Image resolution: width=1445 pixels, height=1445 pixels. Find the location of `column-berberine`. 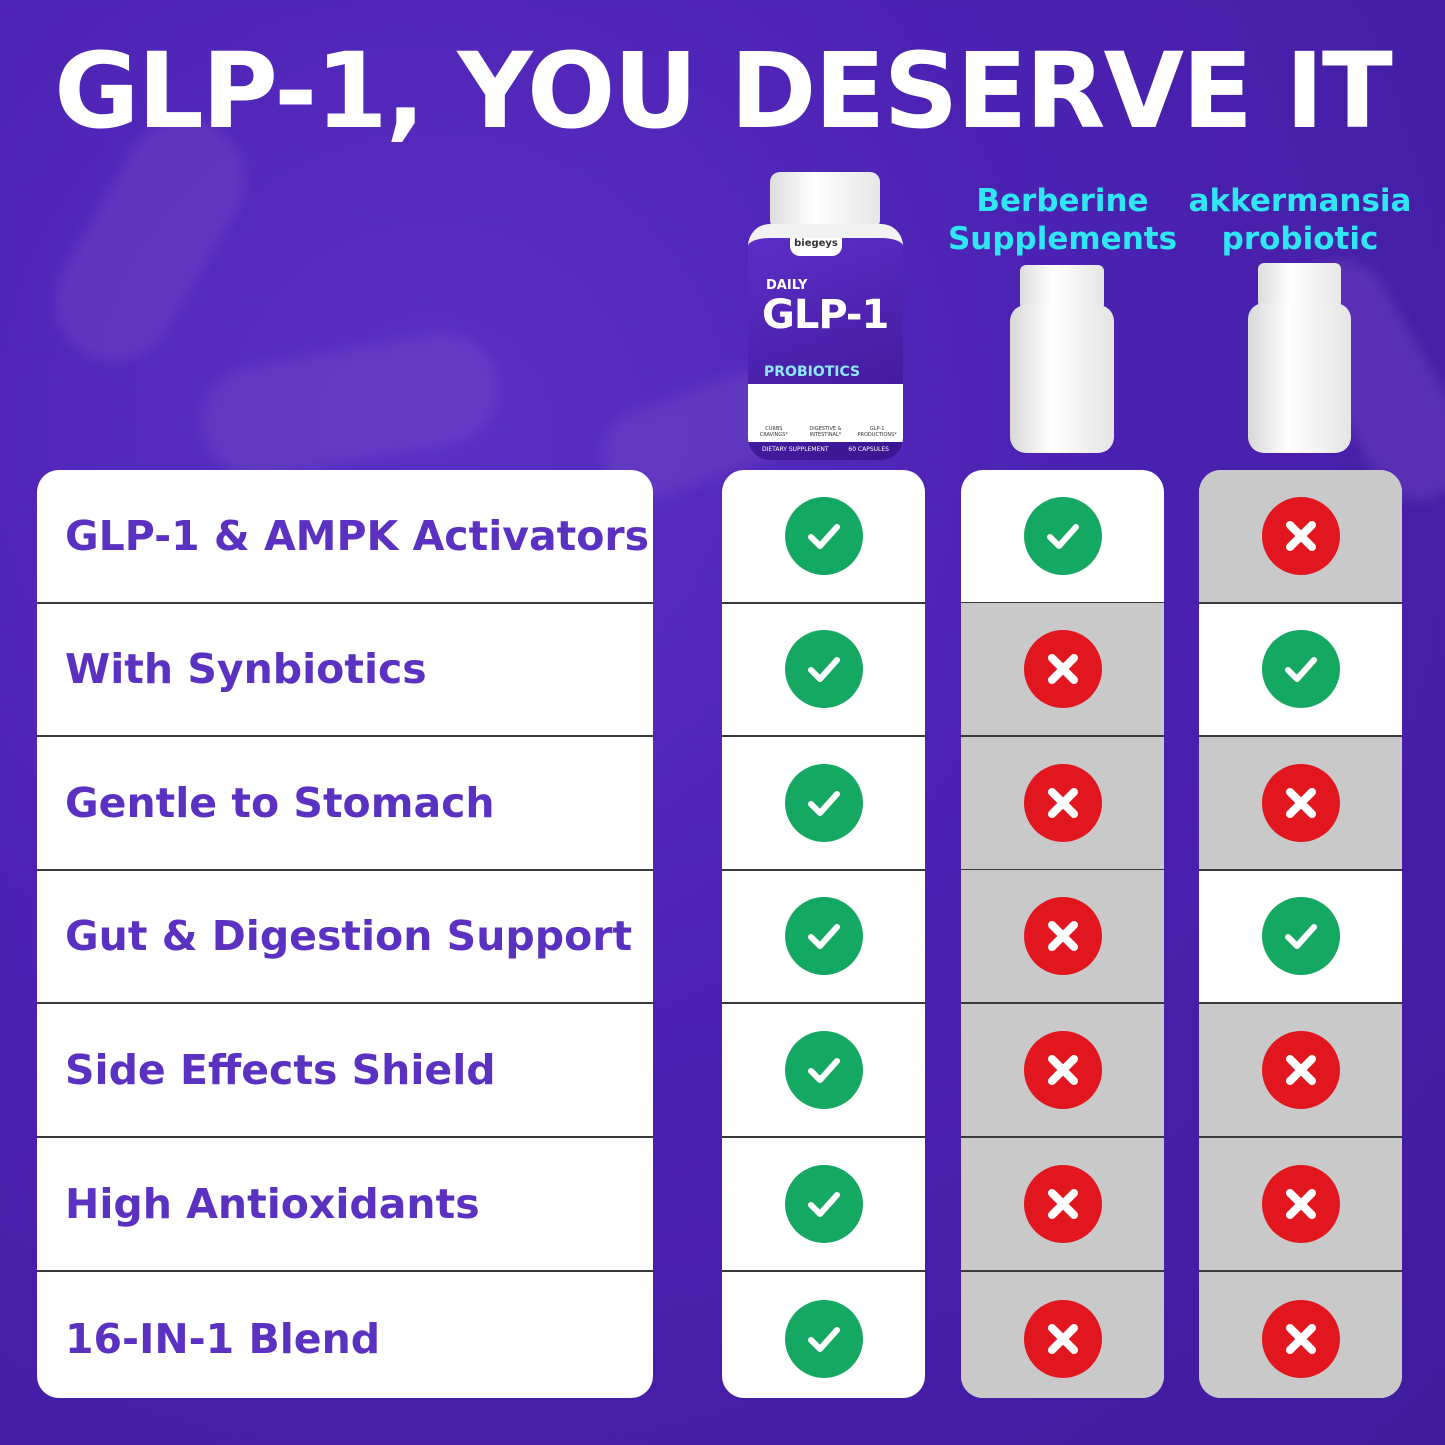

column-berberine is located at coordinates (1062, 934).